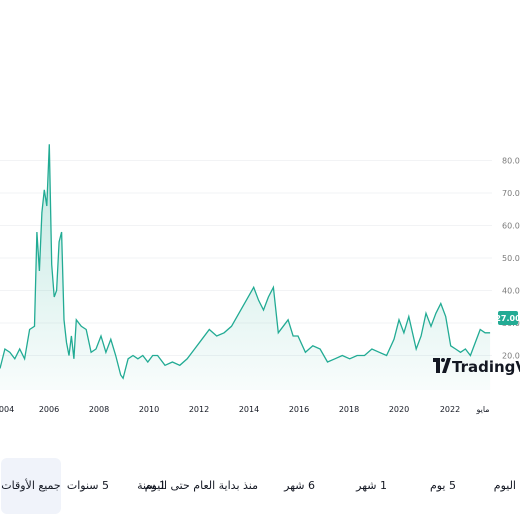 The image size is (520, 520). Describe the element at coordinates (299, 409) in the screenshot. I see `x-tick-label: 2016` at that location.